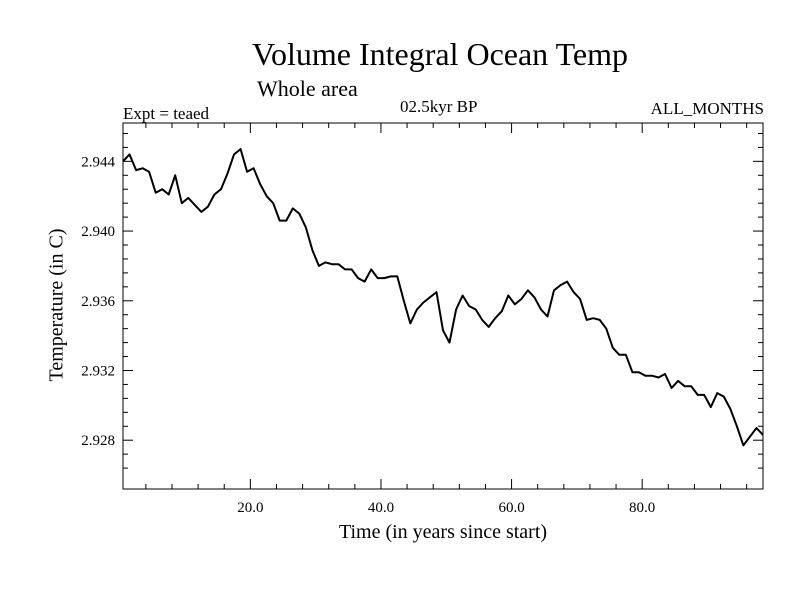  Describe the element at coordinates (98, 302) in the screenshot. I see `y-tick-label: 2.936` at that location.